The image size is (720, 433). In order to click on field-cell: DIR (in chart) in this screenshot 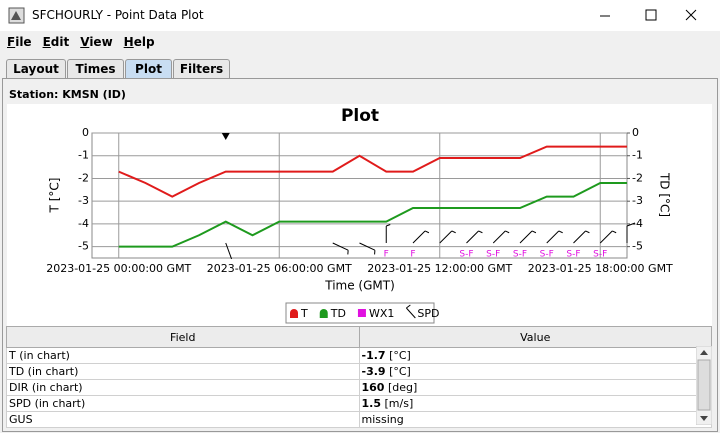, I will do `click(183, 387)`.